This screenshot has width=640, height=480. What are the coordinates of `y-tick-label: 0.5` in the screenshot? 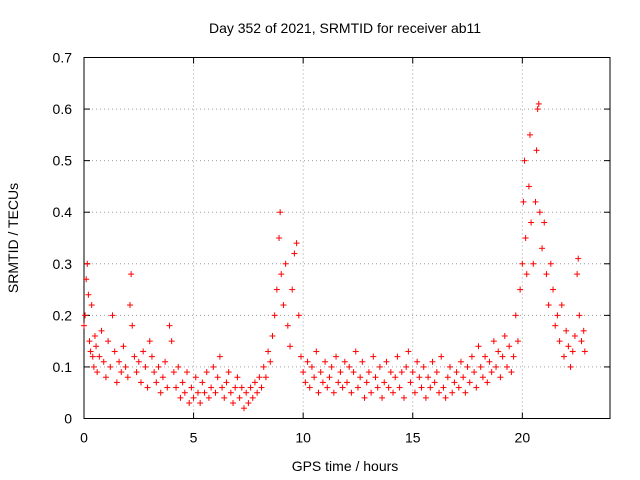 It's located at (63, 161).